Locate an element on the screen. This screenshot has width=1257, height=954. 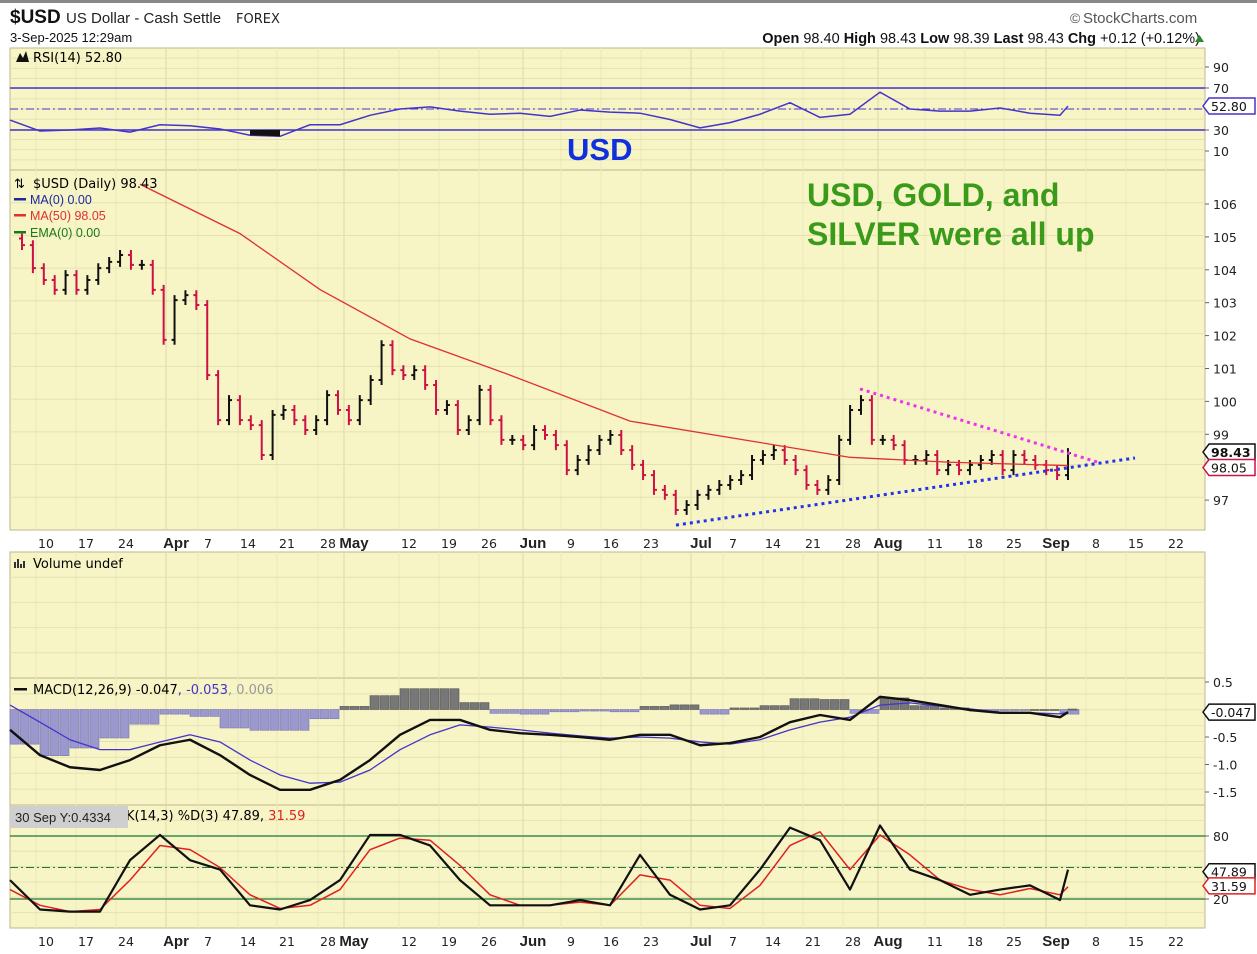
x-axis-label: 28 is located at coordinates (853, 543).